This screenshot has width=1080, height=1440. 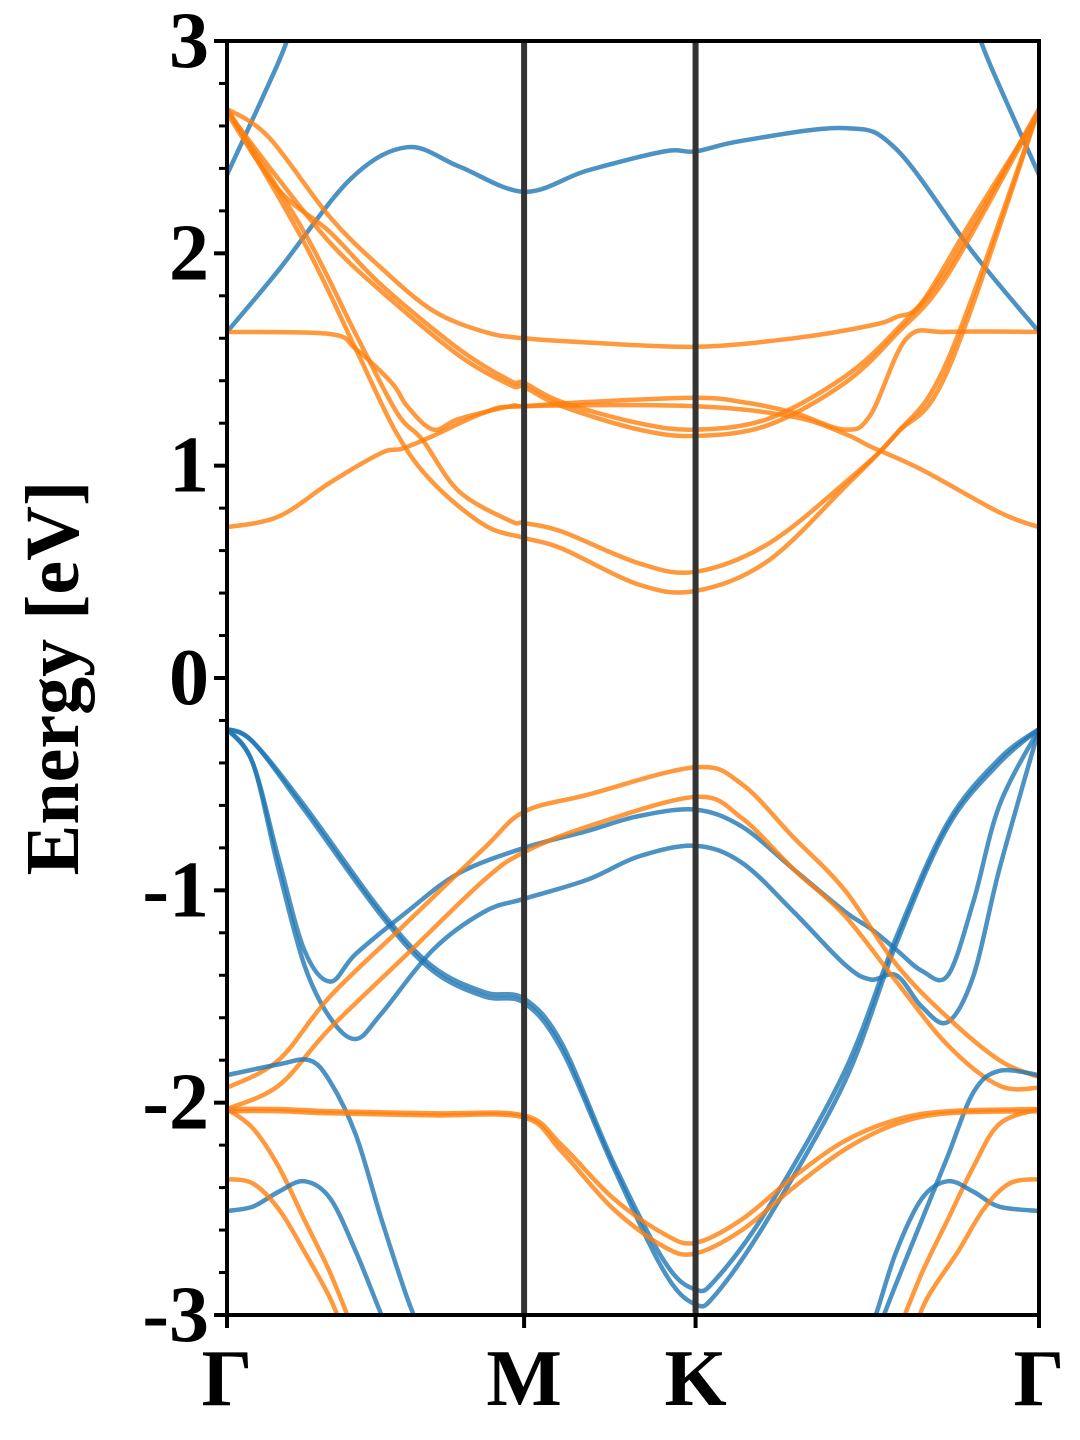 What do you see at coordinates (610, 678) in the screenshot?
I see `k-point-lines` at bounding box center [610, 678].